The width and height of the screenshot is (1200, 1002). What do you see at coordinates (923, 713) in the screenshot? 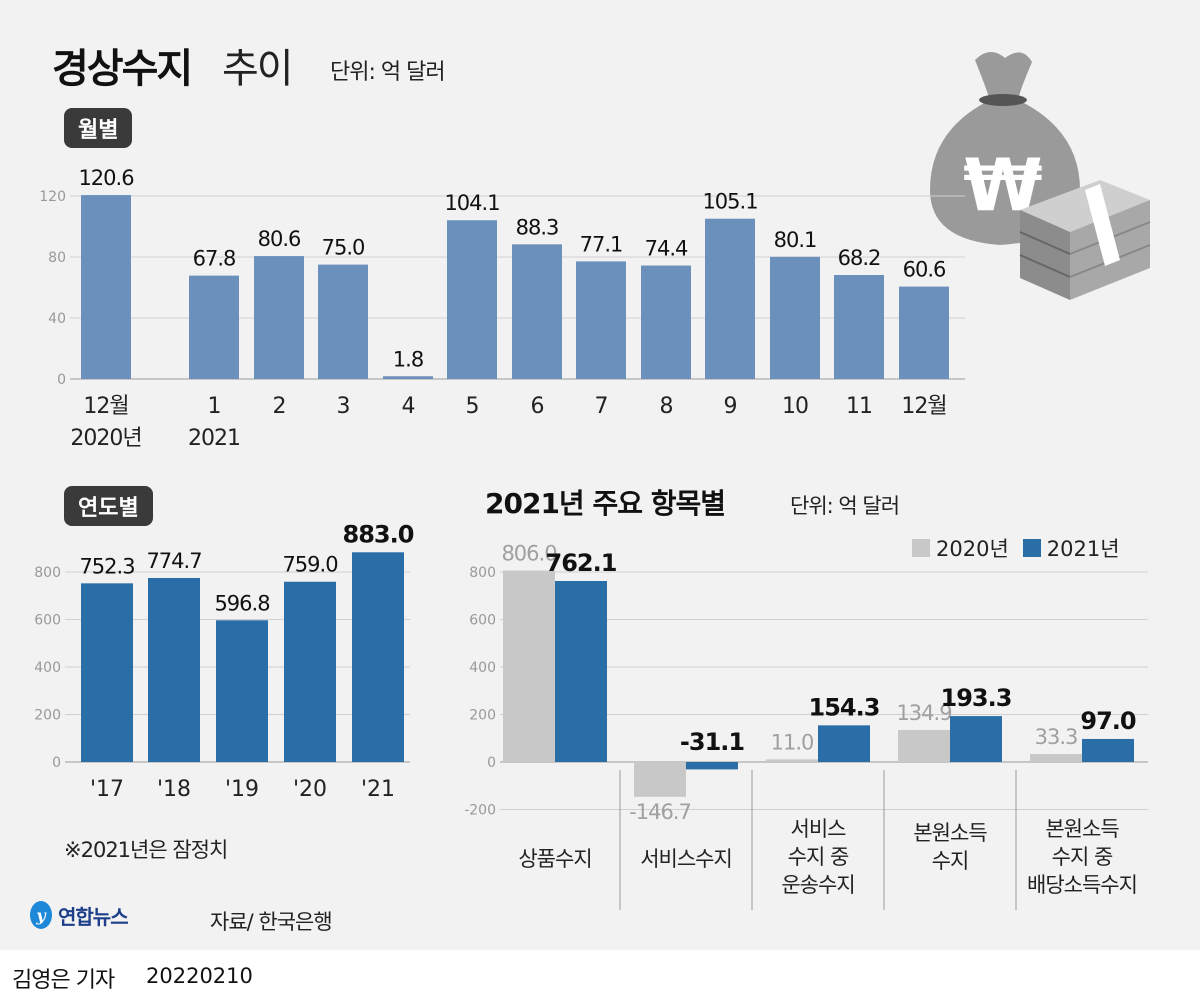
I see `data-label: 134.9` at bounding box center [923, 713].